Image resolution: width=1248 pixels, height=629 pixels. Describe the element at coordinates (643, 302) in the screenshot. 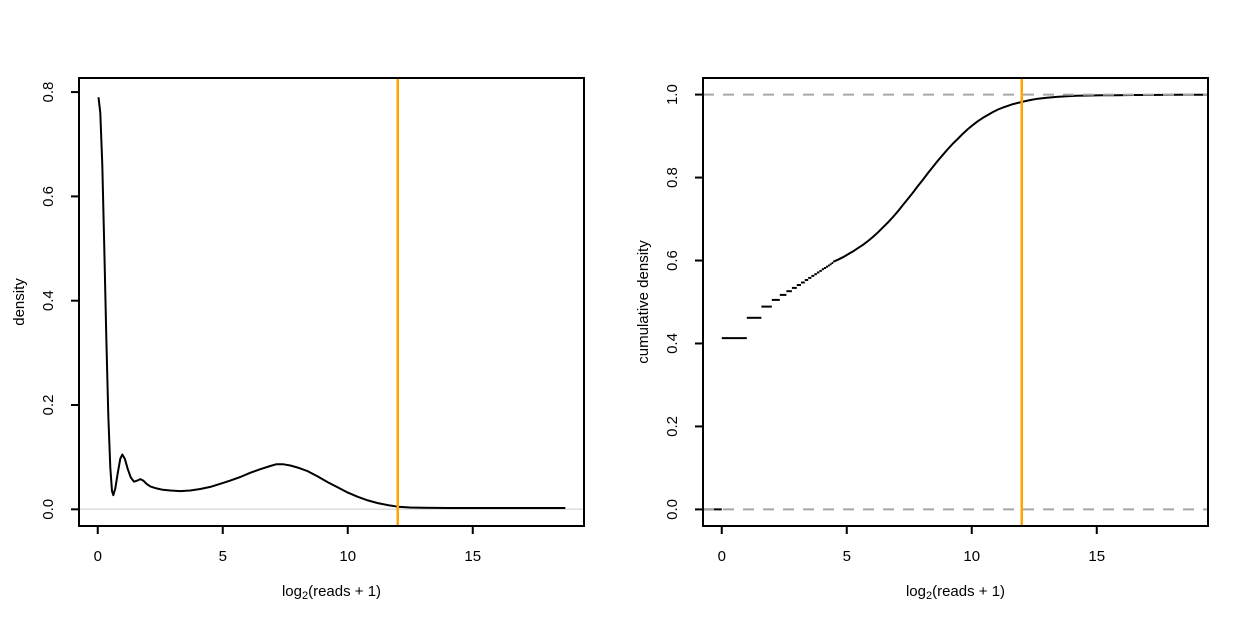

I see `cumulative-density-y-axis-title: cumulative density` at that location.